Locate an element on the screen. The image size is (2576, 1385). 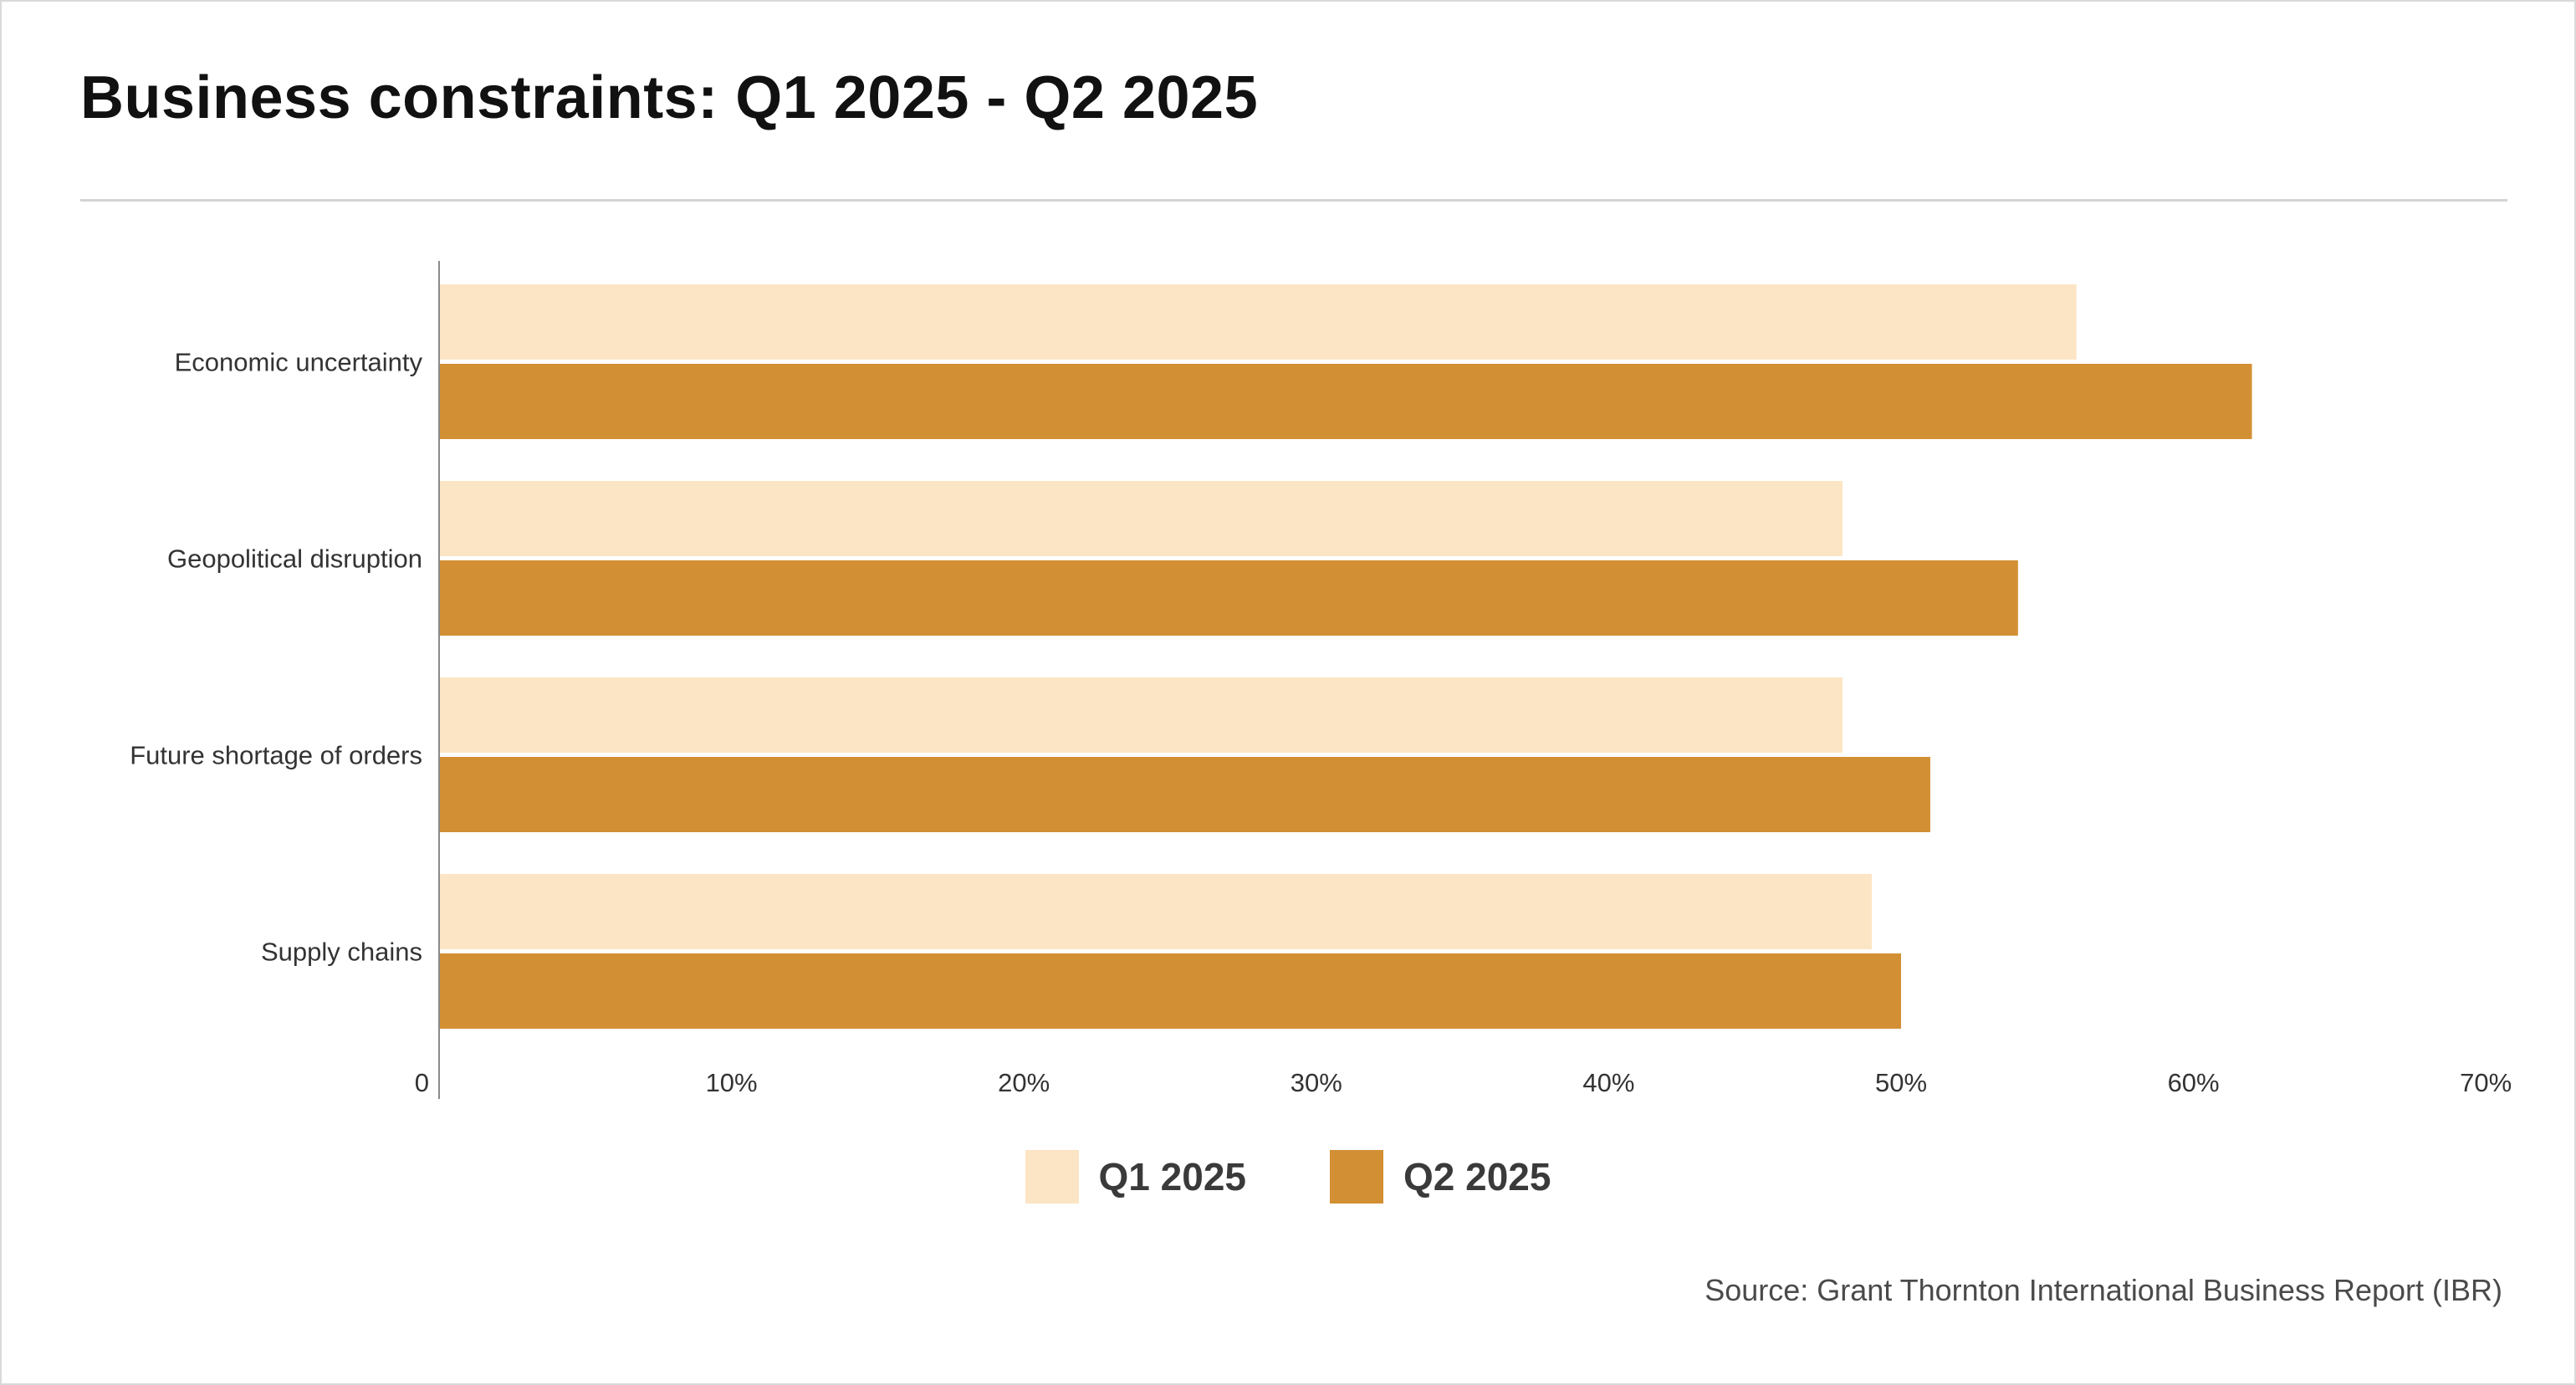
x-tick-label: 60% is located at coordinates (2194, 1082).